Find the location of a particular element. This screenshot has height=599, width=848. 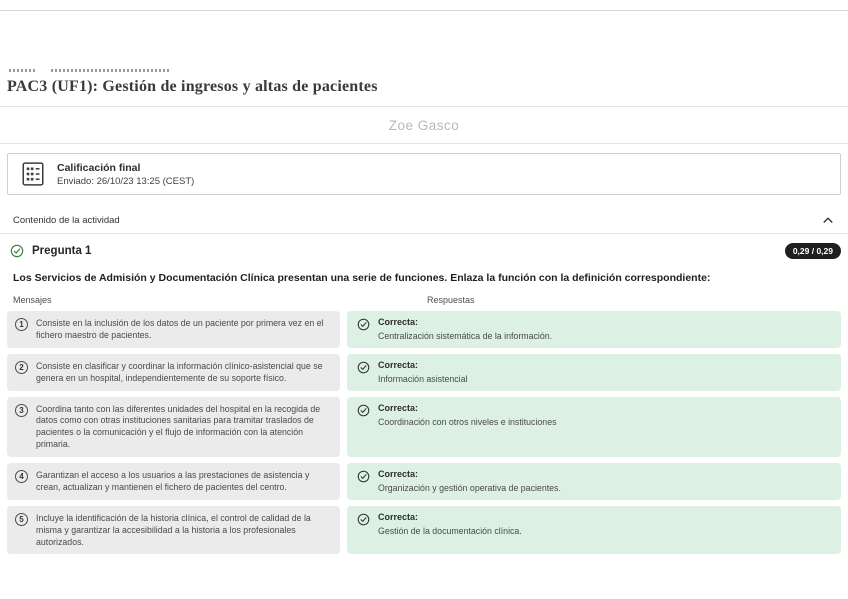

column-header-answers: Respuestas is located at coordinates (451, 300).